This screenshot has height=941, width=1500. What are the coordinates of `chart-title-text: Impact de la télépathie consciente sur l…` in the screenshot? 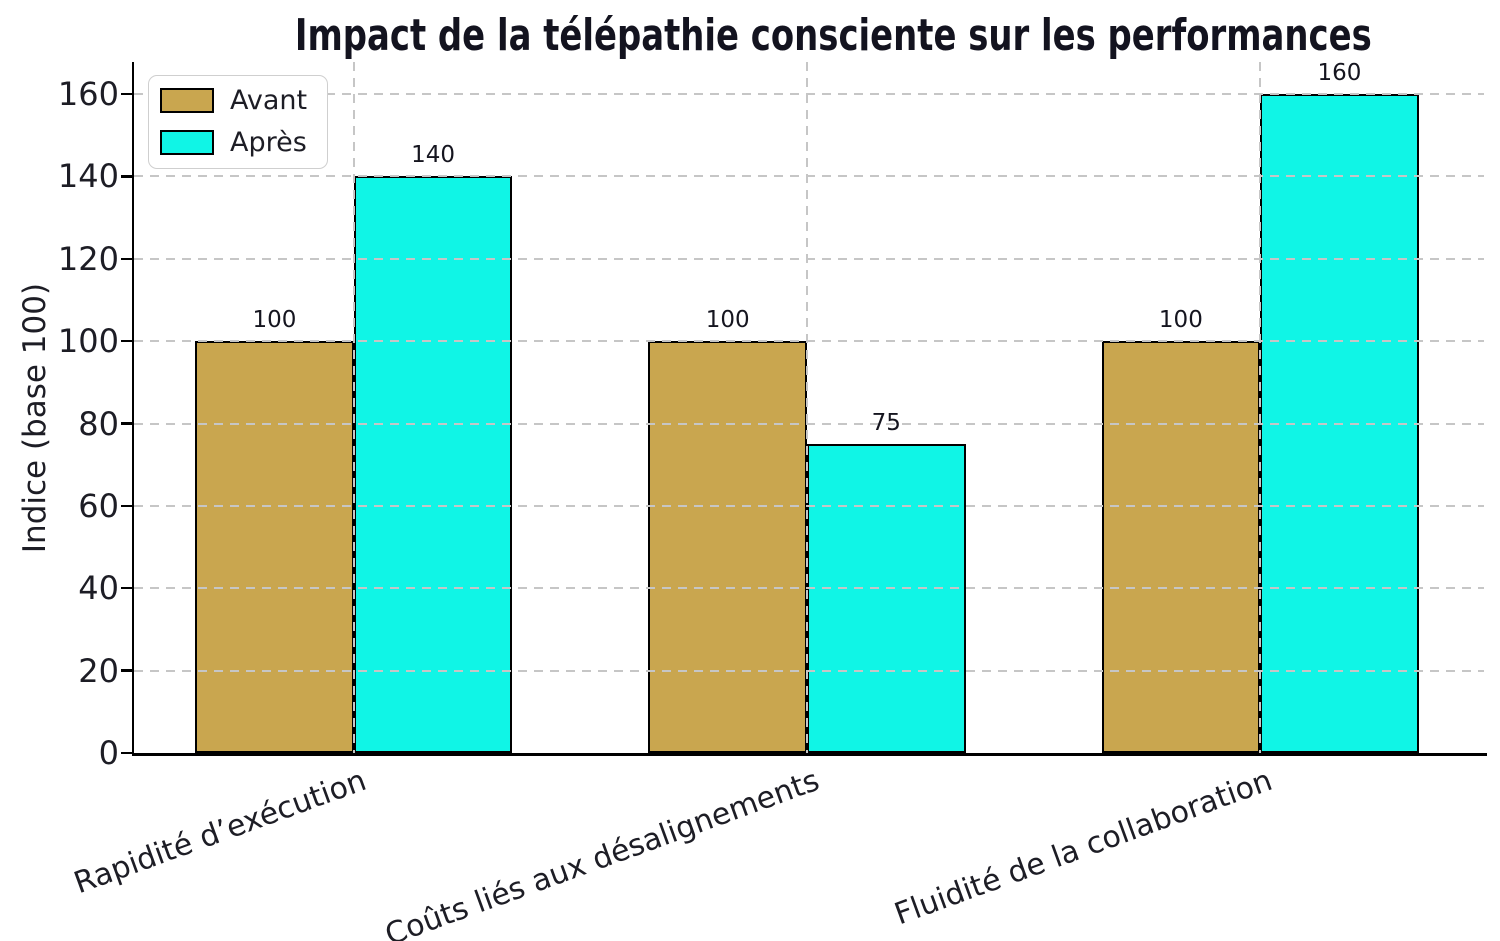 It's located at (833, 35).